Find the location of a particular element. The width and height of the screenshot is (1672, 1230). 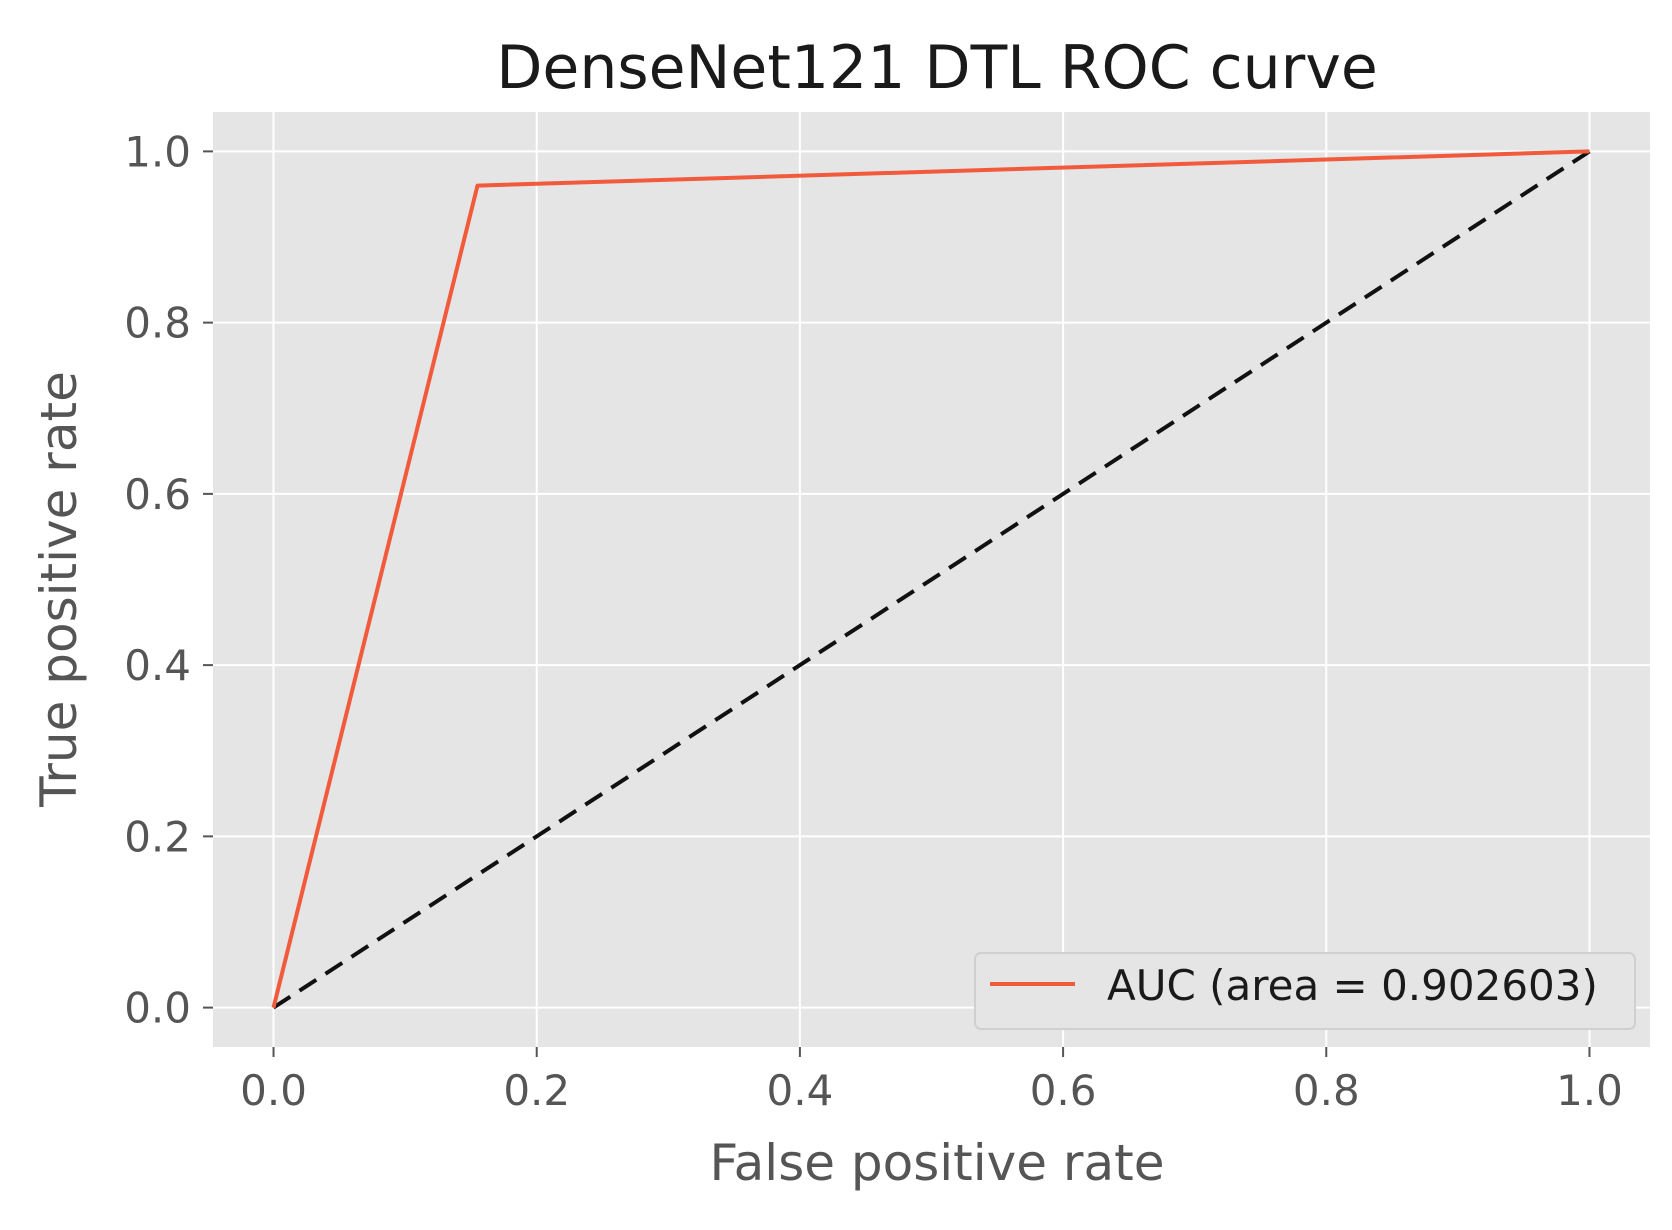

y-tick-label: 0.2 is located at coordinates (157, 836).